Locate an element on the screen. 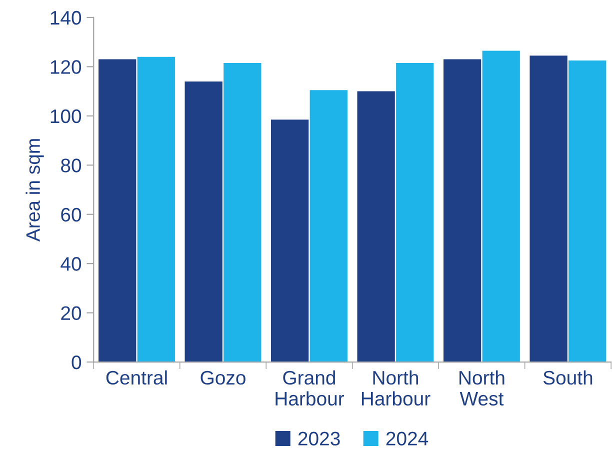  x-tick-label: North Harbour is located at coordinates (396, 388).